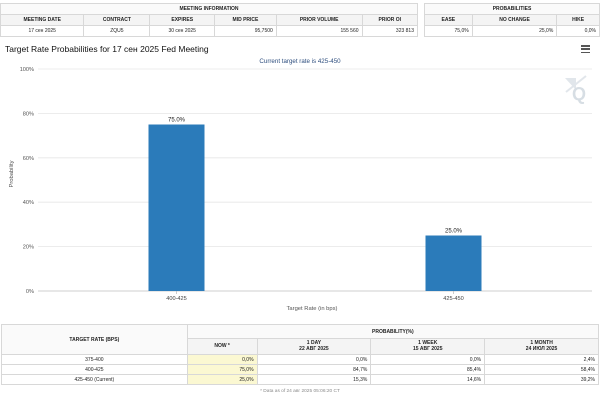  What do you see at coordinates (393, 331) in the screenshot?
I see `header-probability: PROBABILITY(%)` at bounding box center [393, 331].